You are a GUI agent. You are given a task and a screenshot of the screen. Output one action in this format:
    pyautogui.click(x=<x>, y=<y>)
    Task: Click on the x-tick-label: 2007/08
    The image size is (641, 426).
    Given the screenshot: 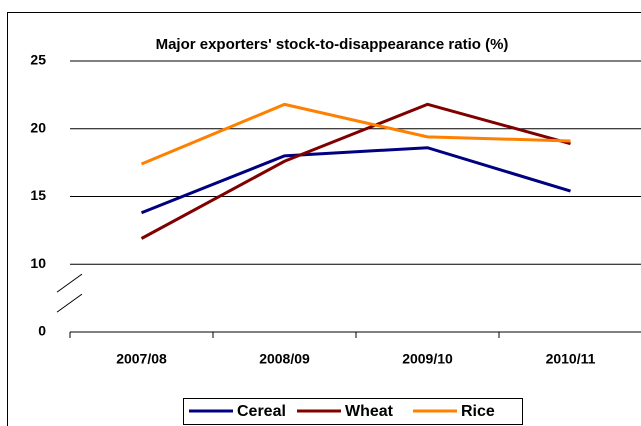 What is the action you would take?
    pyautogui.click(x=141, y=359)
    